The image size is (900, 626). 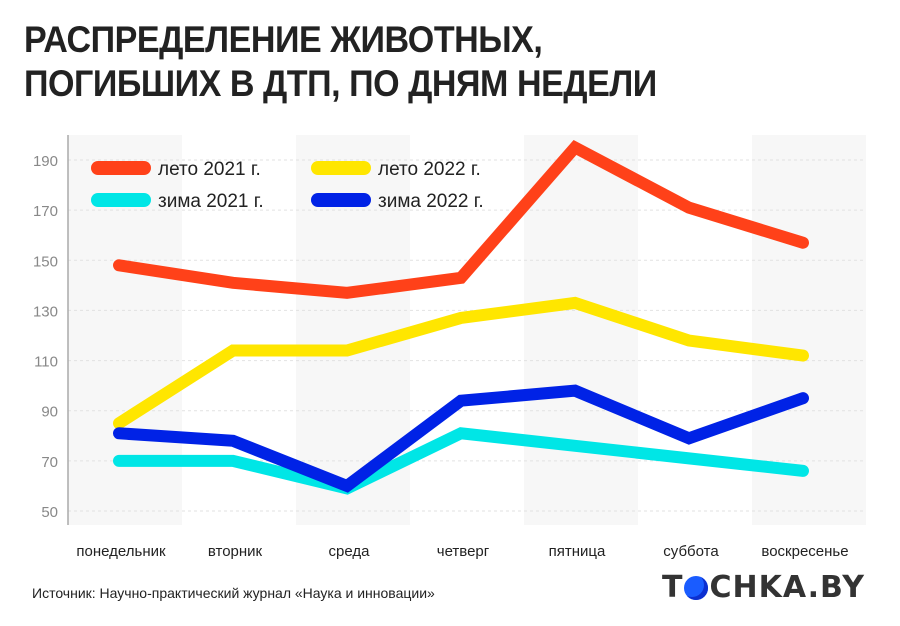 What do you see at coordinates (463, 551) in the screenshot?
I see `x-tick-label: четверг` at bounding box center [463, 551].